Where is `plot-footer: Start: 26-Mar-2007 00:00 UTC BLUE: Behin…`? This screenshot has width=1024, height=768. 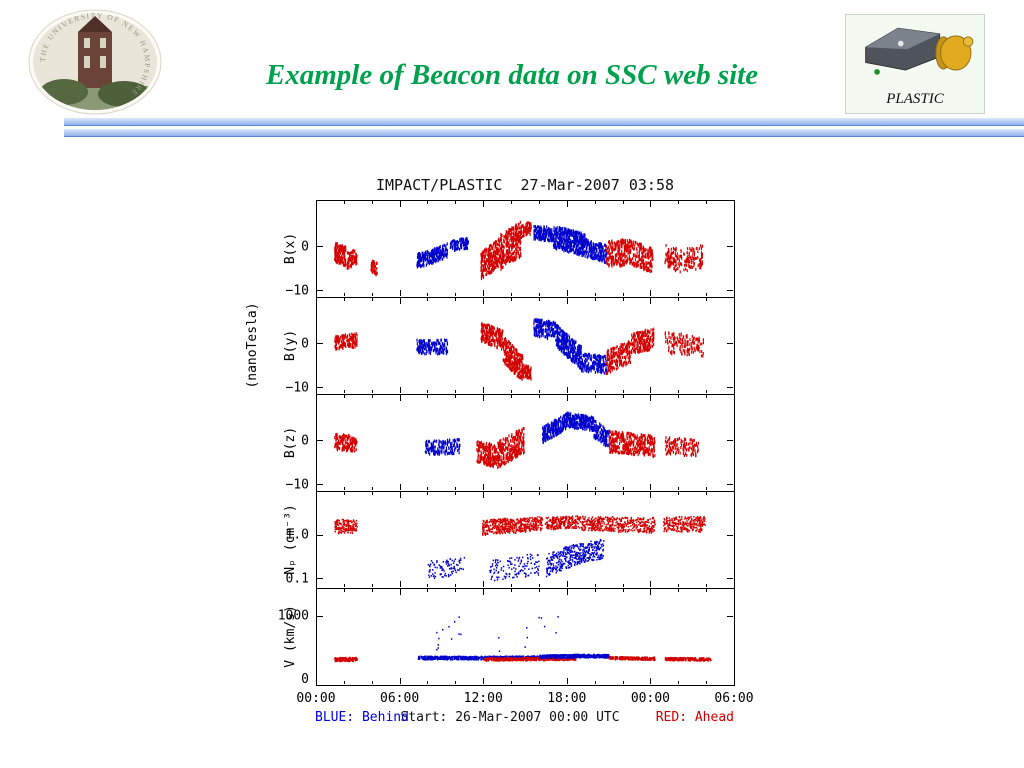 plot-footer: Start: 26-Mar-2007 00:00 UTC BLUE: Behin… is located at coordinates (510, 720).